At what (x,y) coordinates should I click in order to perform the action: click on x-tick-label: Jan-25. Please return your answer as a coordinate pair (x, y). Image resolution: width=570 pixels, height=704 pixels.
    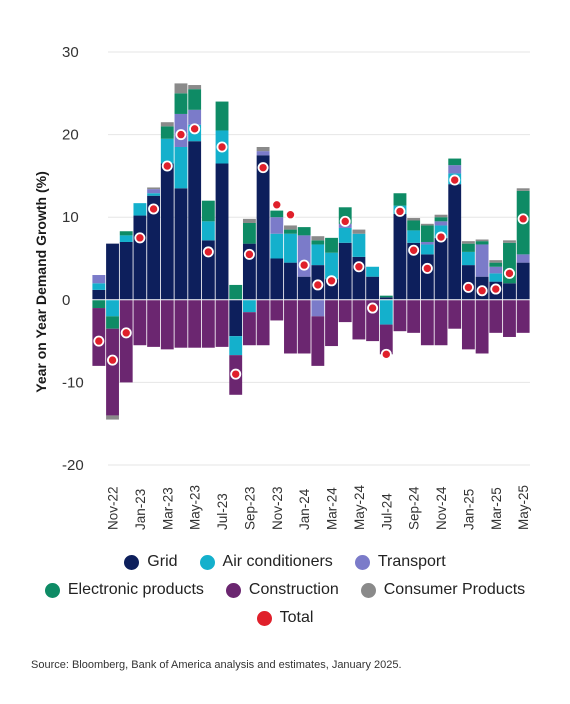
    Looking at the image, I should click on (468, 509).